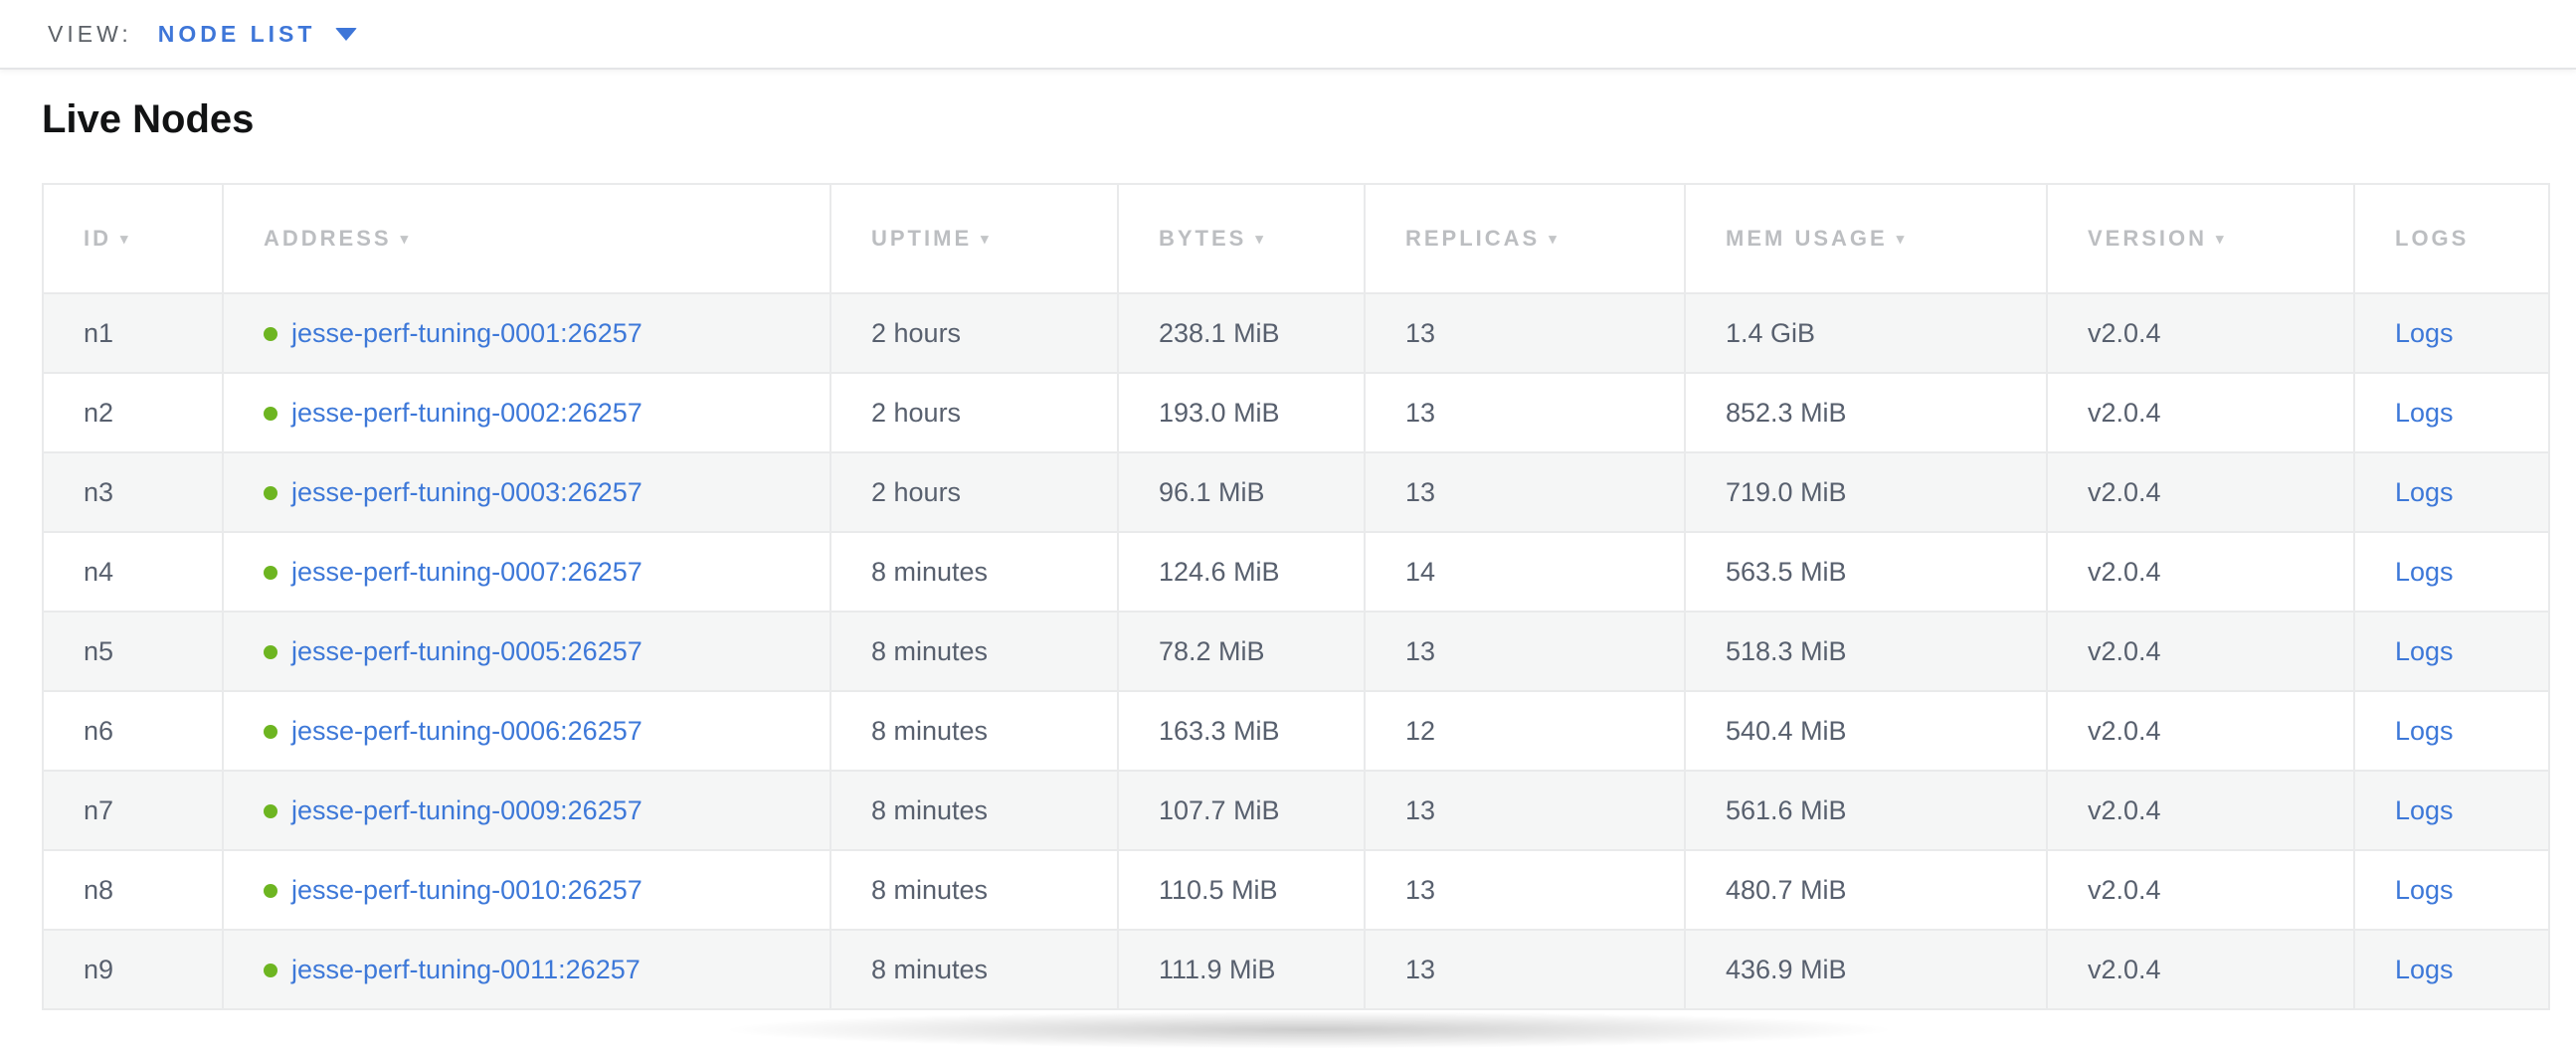 Image resolution: width=2576 pixels, height=1054 pixels. Describe the element at coordinates (133, 890) in the screenshot. I see `node-id-cell: n8` at that location.